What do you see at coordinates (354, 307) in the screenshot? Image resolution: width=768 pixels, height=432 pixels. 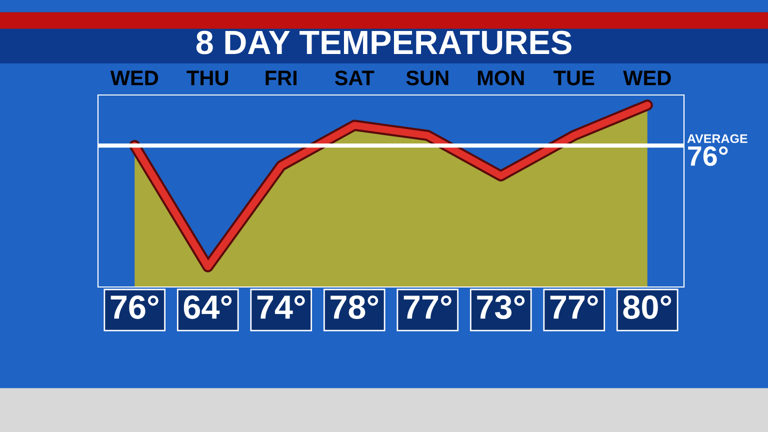 I see `data-label: 78°` at bounding box center [354, 307].